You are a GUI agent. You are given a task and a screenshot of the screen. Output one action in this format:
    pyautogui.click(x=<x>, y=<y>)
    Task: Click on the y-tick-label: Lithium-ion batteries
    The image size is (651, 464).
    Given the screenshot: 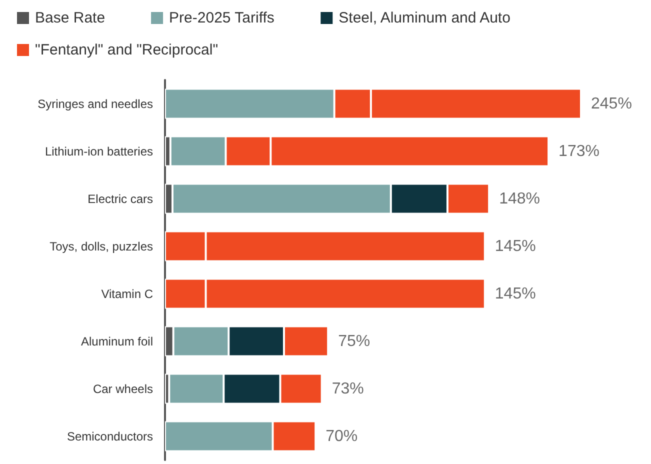 What is the action you would take?
    pyautogui.click(x=98, y=151)
    